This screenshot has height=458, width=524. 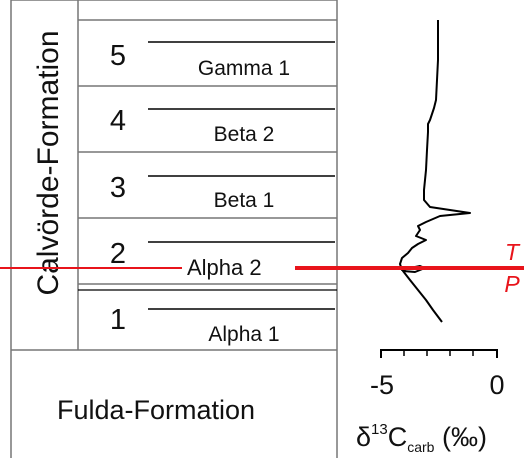 What do you see at coordinates (420, 447) in the screenshot?
I see `axis-title-subscript: carb` at bounding box center [420, 447].